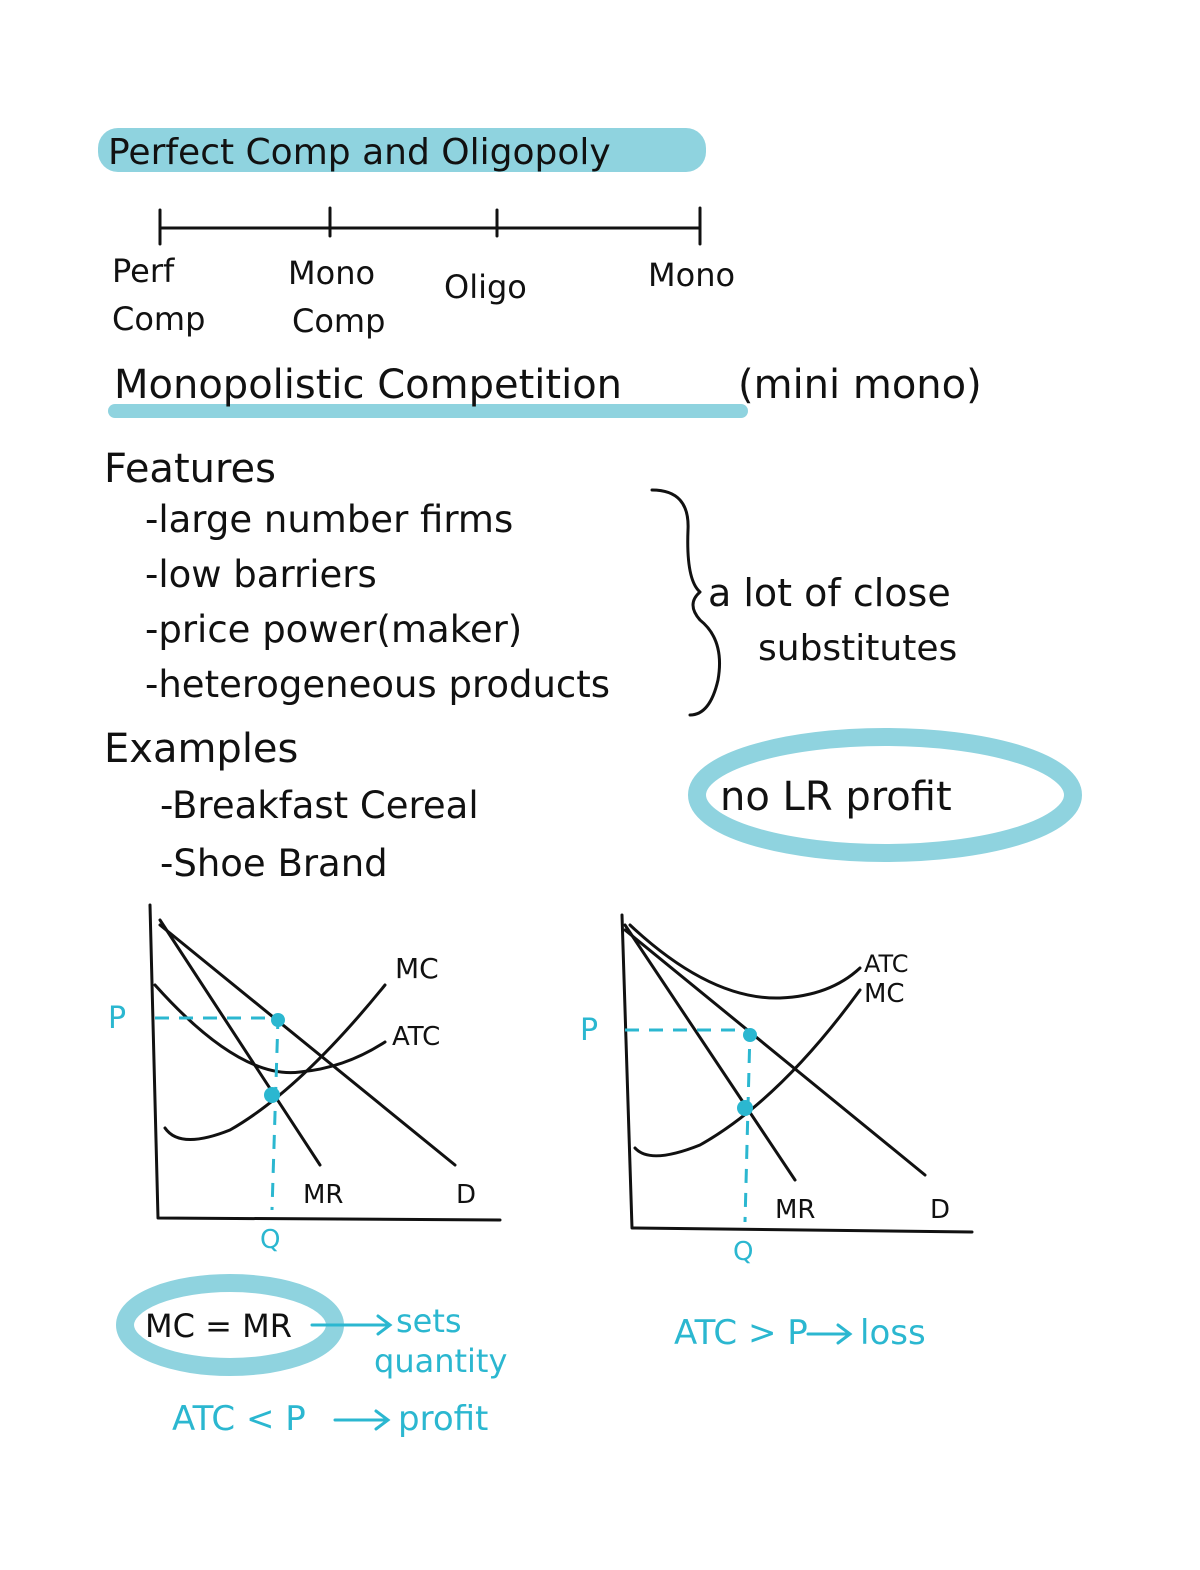 The width and height of the screenshot is (1200, 1570). I want to click on section-note: (mini mono), so click(860, 385).